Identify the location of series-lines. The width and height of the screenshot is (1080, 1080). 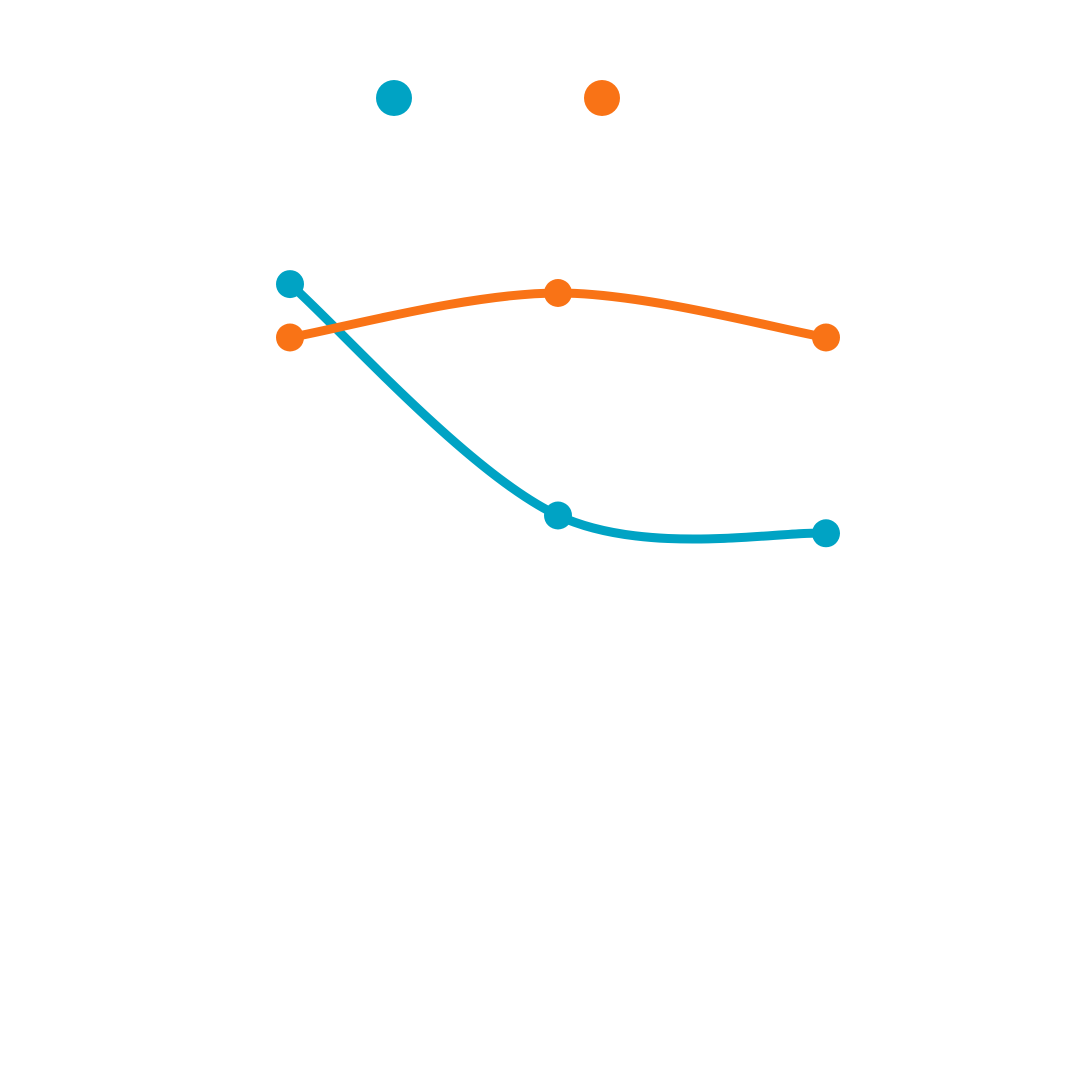
(558, 411).